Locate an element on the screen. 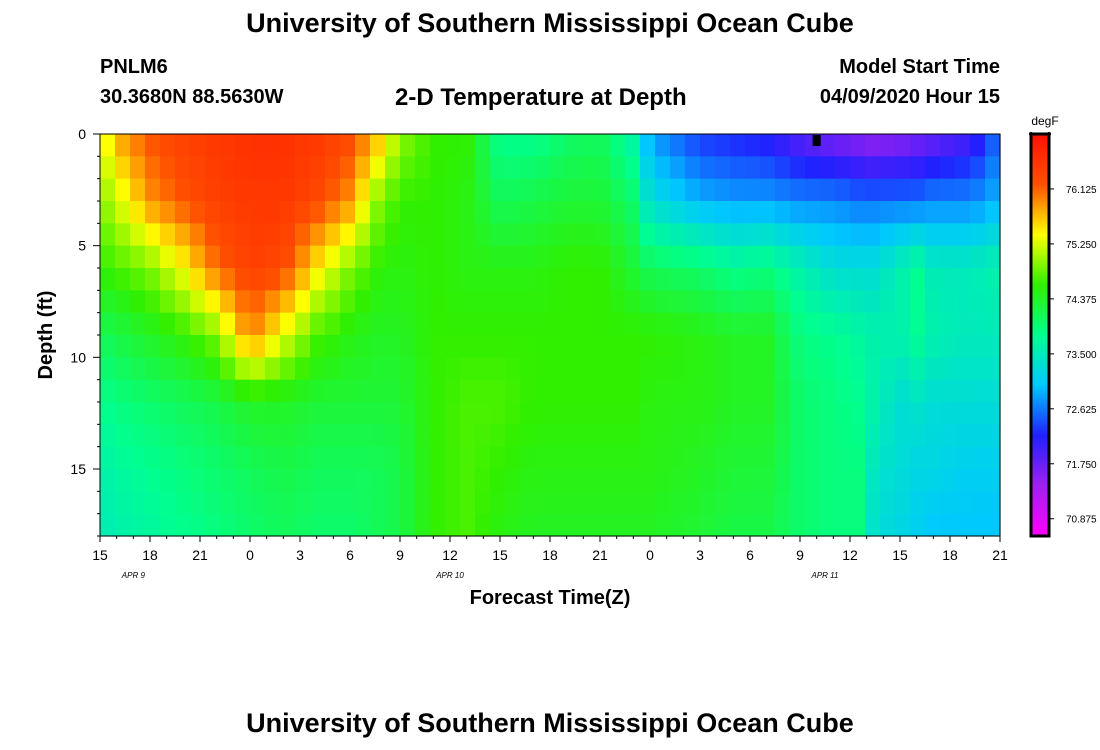  colorbar-tick-label: 74.375 is located at coordinates (1081, 300).